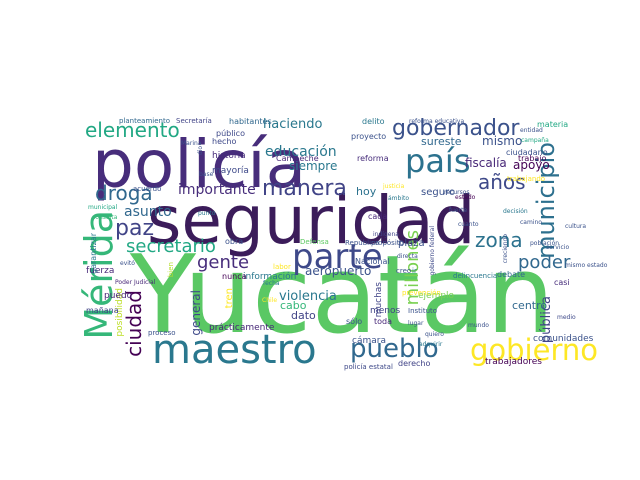 This screenshot has width=640, height=480. I want to click on cloud-word: sureste, so click(441, 141).